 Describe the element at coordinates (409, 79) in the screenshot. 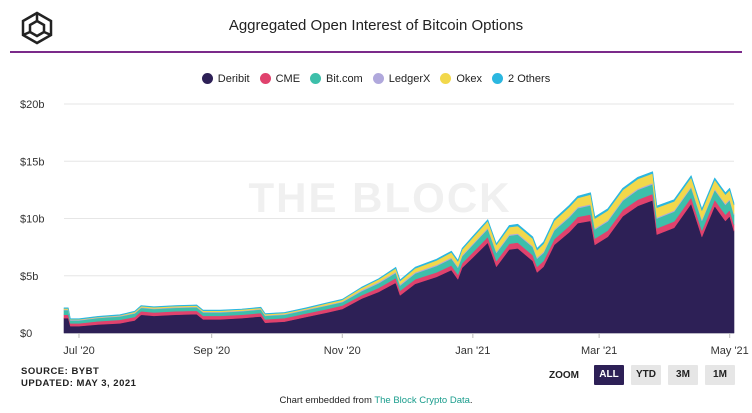

I see `legend-label: LedgerX` at that location.